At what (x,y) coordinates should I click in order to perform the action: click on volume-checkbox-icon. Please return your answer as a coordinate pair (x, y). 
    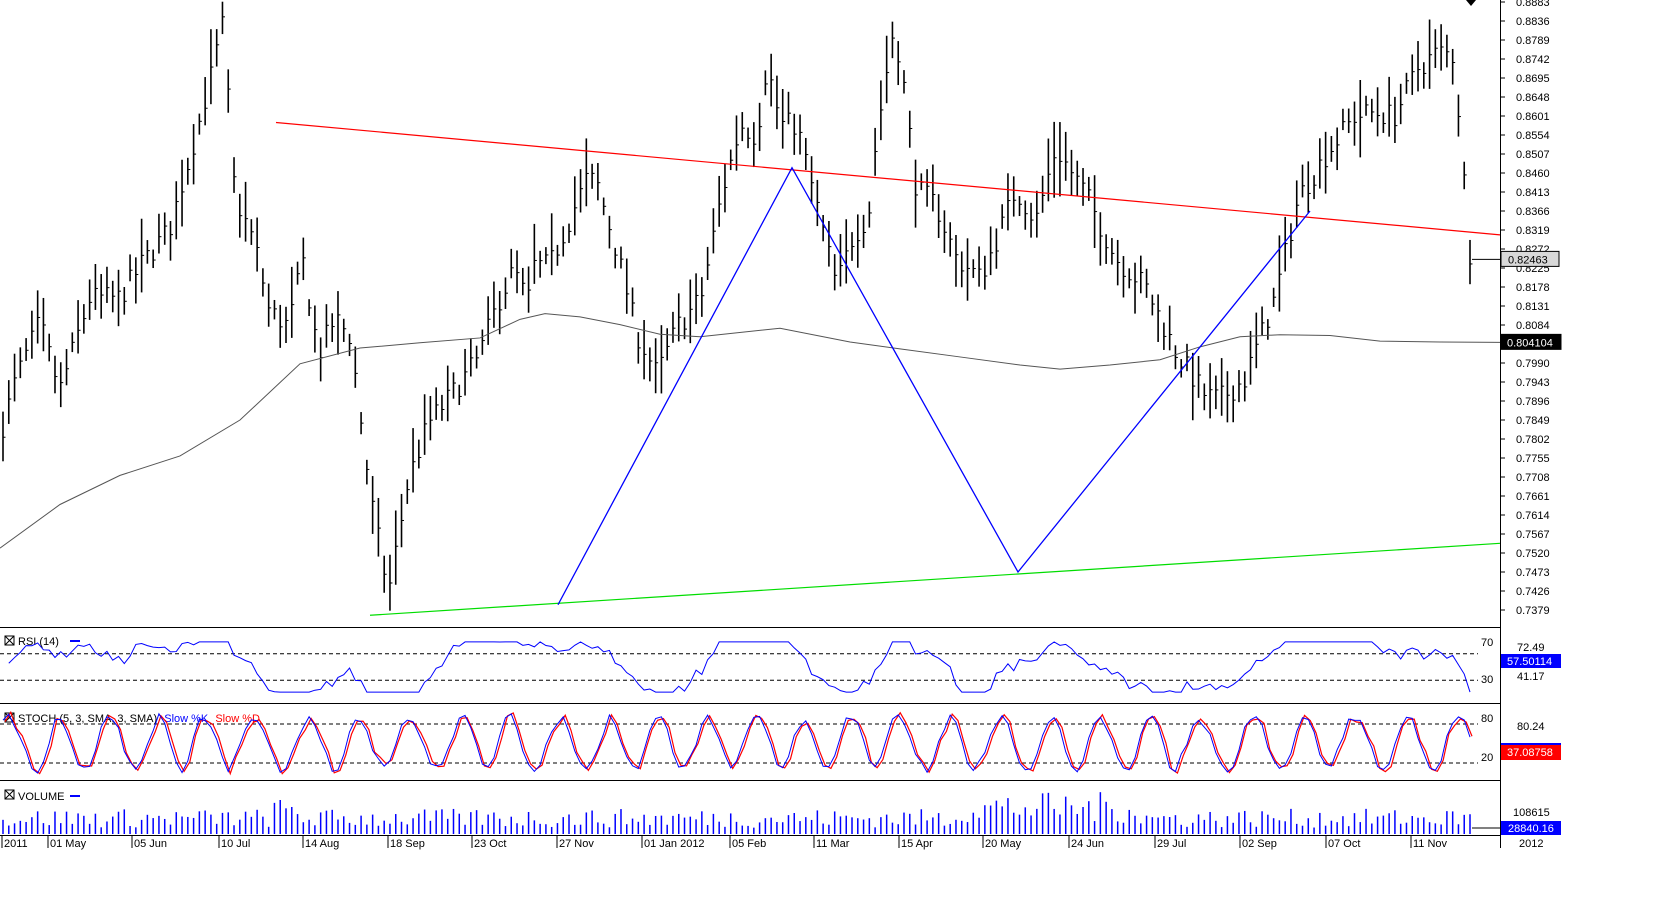
    Looking at the image, I should click on (9, 794).